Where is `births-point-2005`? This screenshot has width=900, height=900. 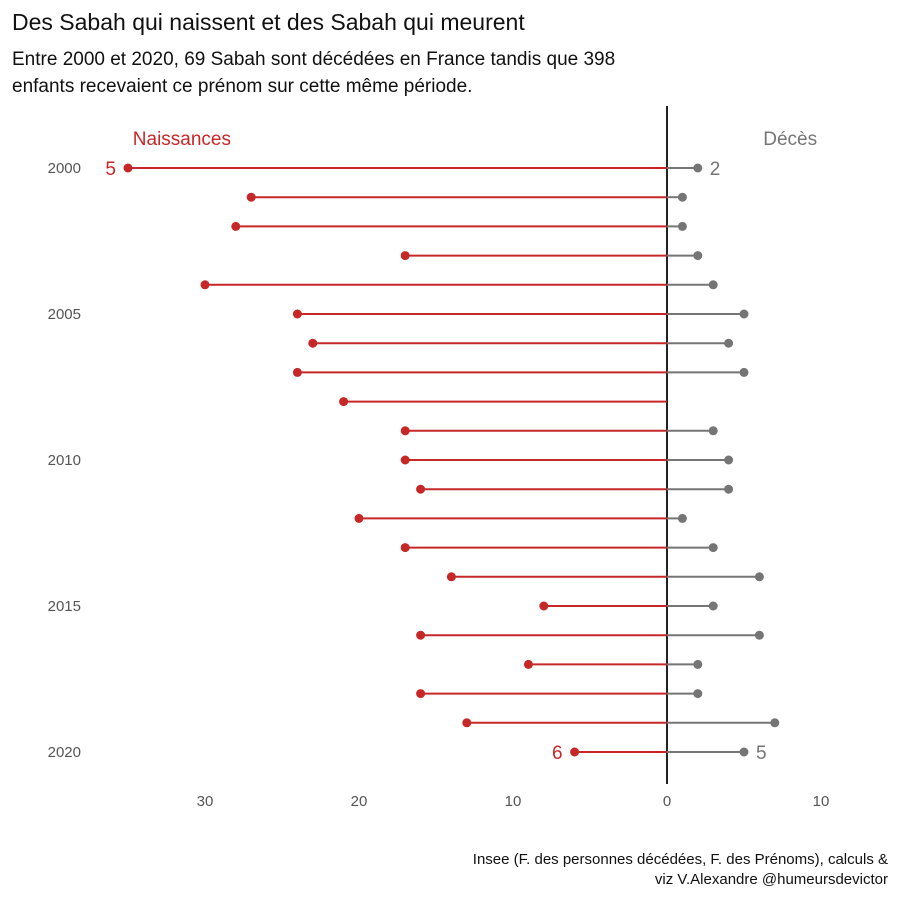
births-point-2005 is located at coordinates (297, 314).